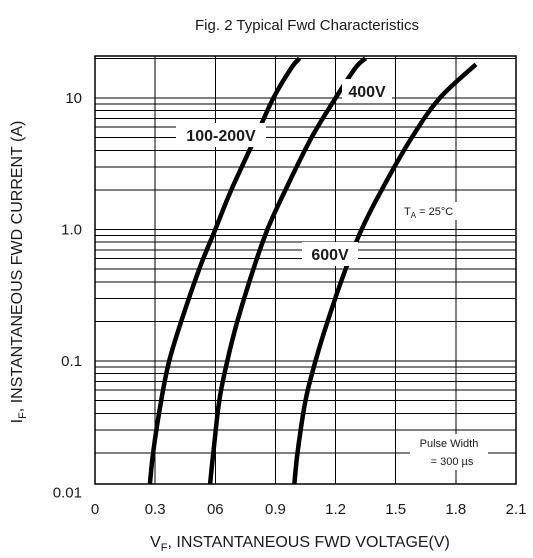  I want to click on label-100-200v-bg, so click(221, 135).